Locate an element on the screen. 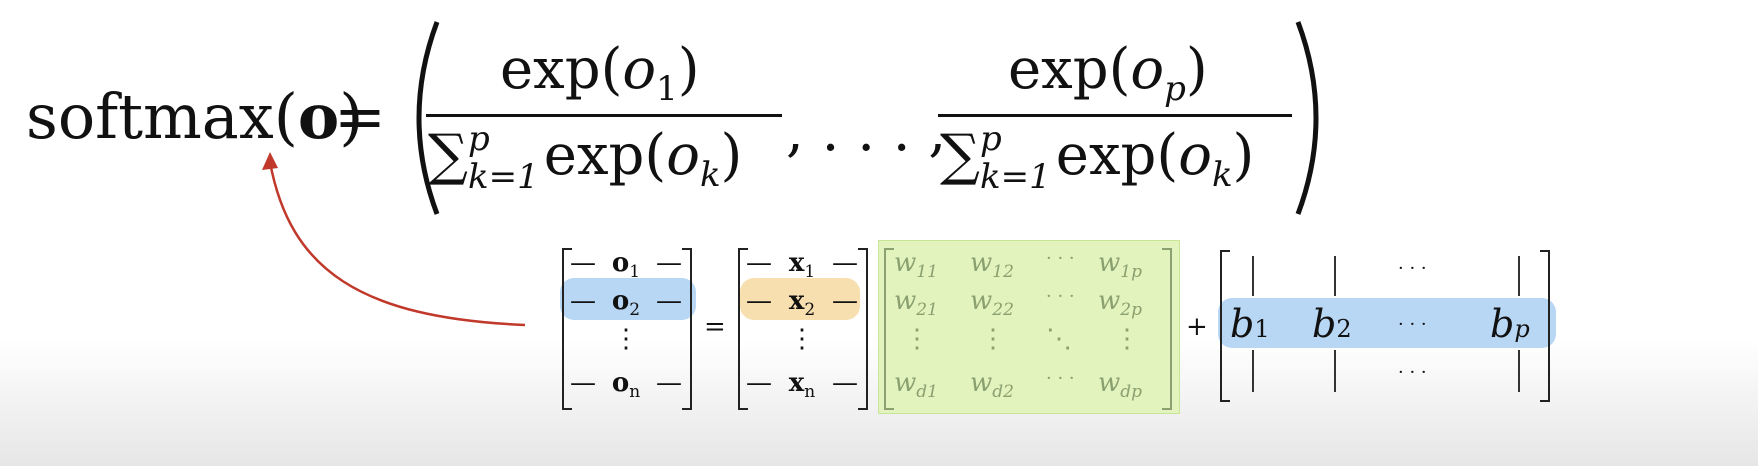  left-big-paren is located at coordinates (428, 118).